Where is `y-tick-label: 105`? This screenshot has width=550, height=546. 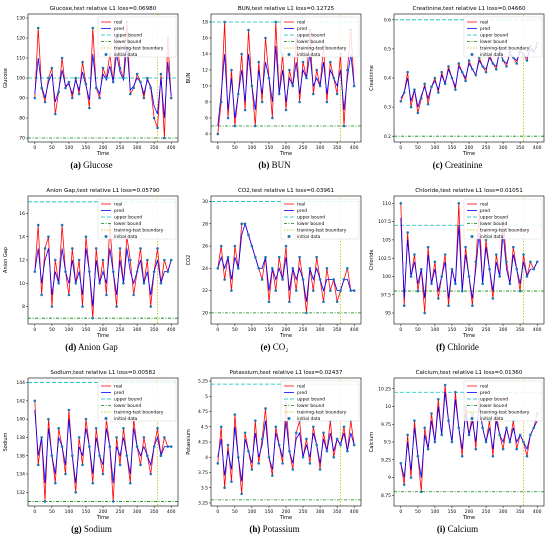
y-tick-label: 105 is located at coordinates (386, 240).